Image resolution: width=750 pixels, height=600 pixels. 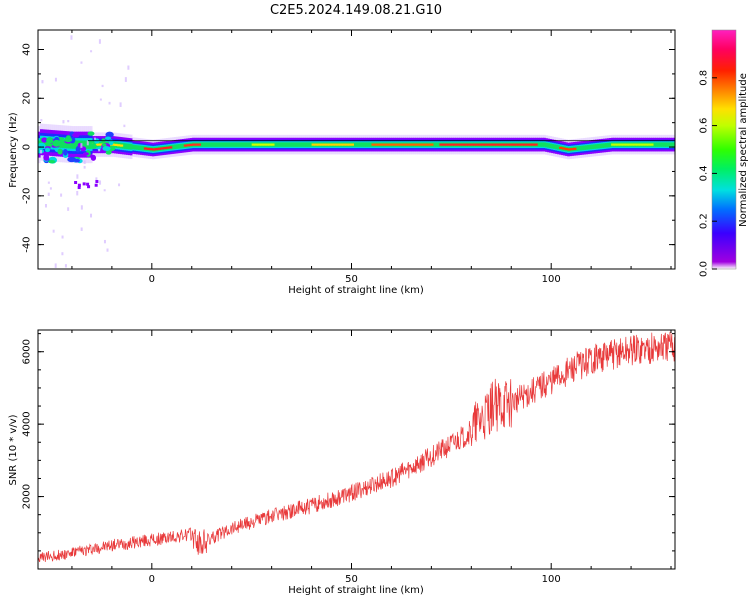 What do you see at coordinates (356, 290) in the screenshot?
I see `spectrogram-xlabel: Height of straight line (km)` at bounding box center [356, 290].